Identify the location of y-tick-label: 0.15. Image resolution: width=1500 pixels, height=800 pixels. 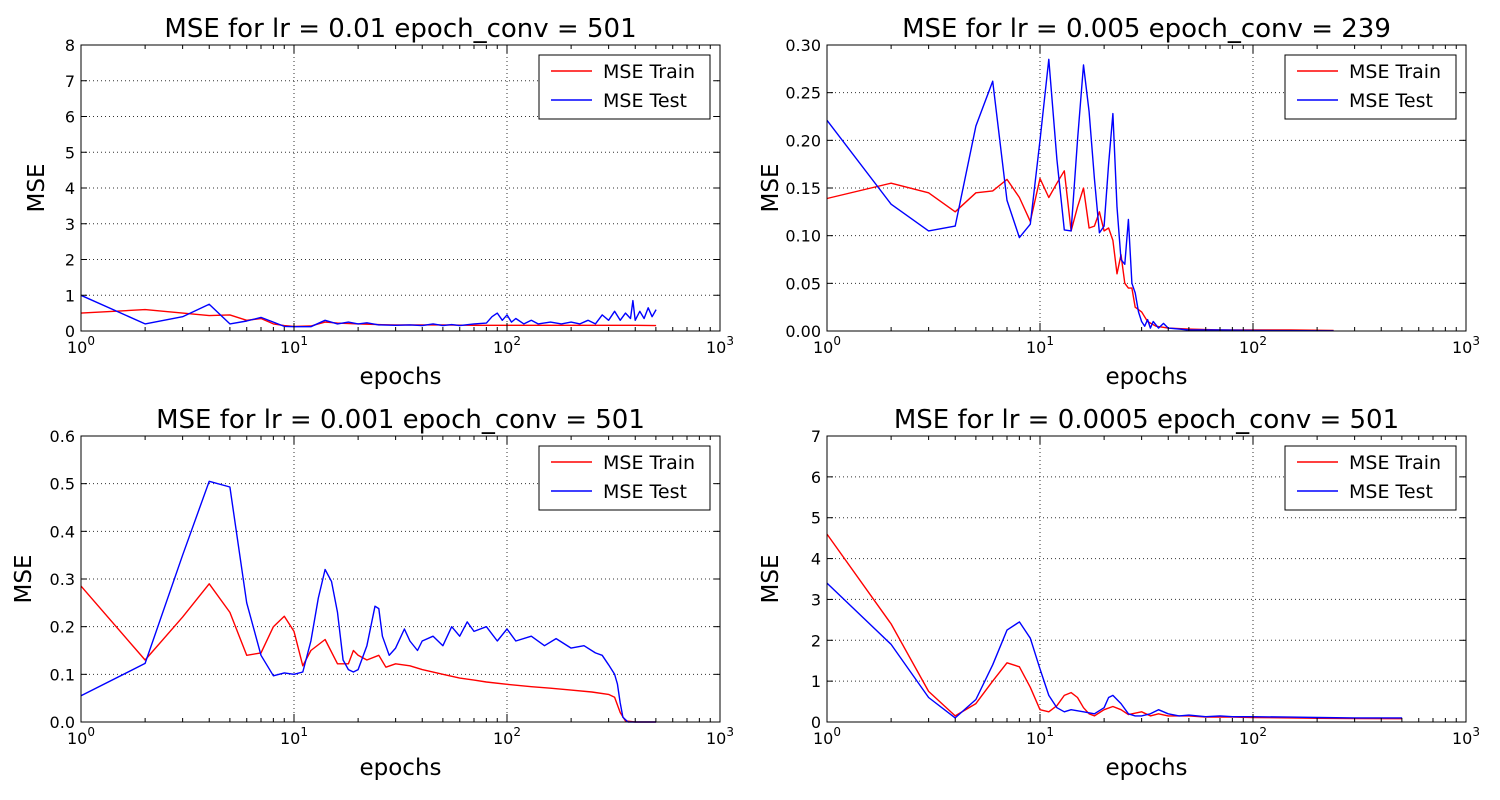
(803, 188).